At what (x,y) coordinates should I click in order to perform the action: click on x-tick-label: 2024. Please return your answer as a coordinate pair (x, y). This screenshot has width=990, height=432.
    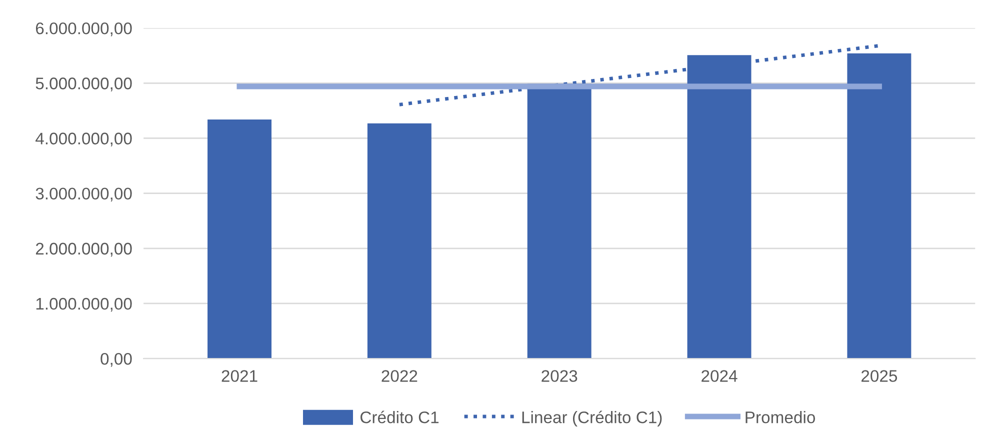
    Looking at the image, I should click on (720, 376).